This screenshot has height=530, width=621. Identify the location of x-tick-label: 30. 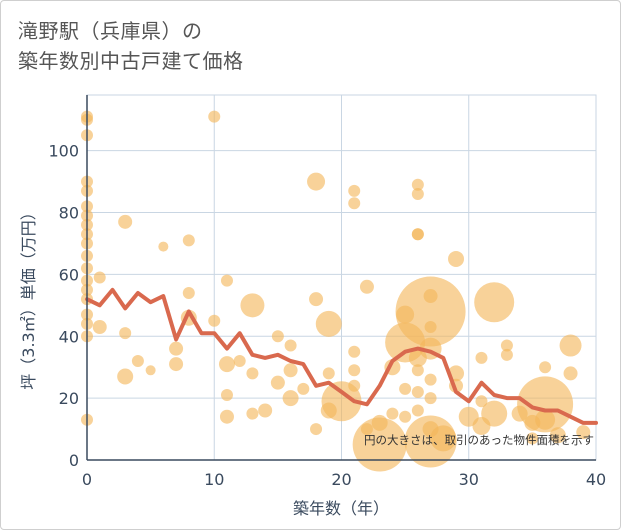
(469, 479).